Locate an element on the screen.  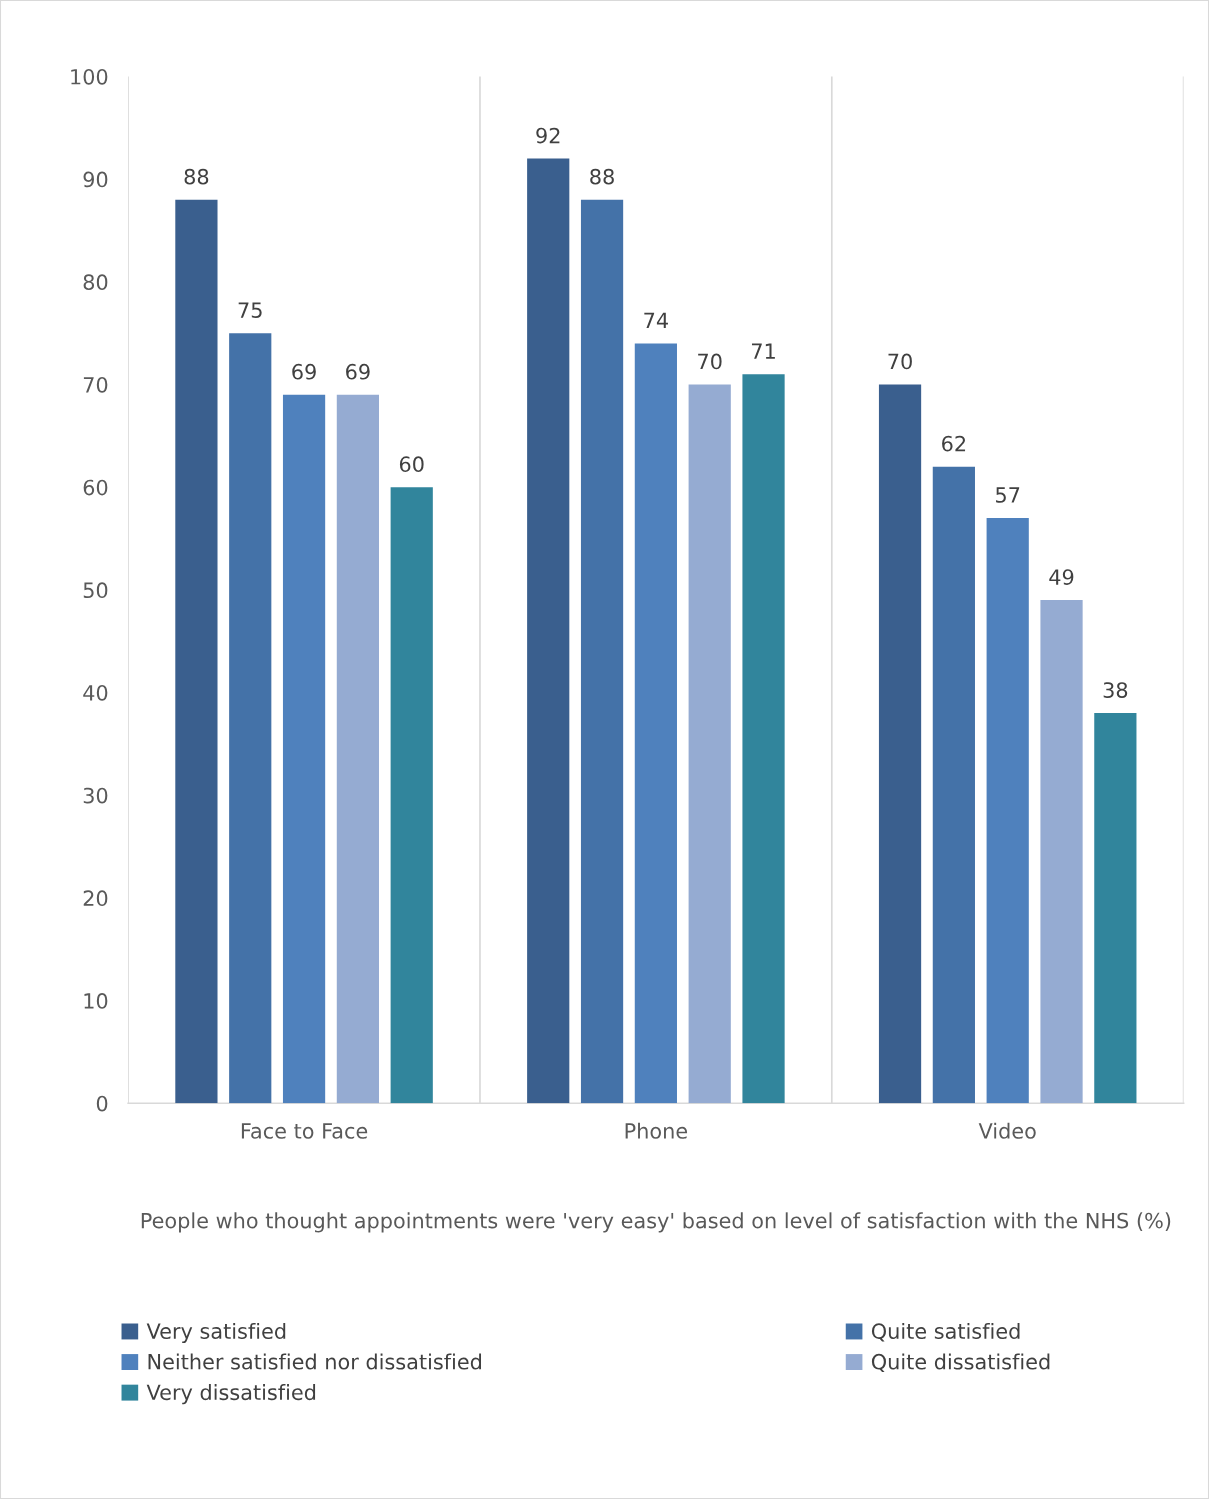
y-tick-label: 0 is located at coordinates (102, 1103).